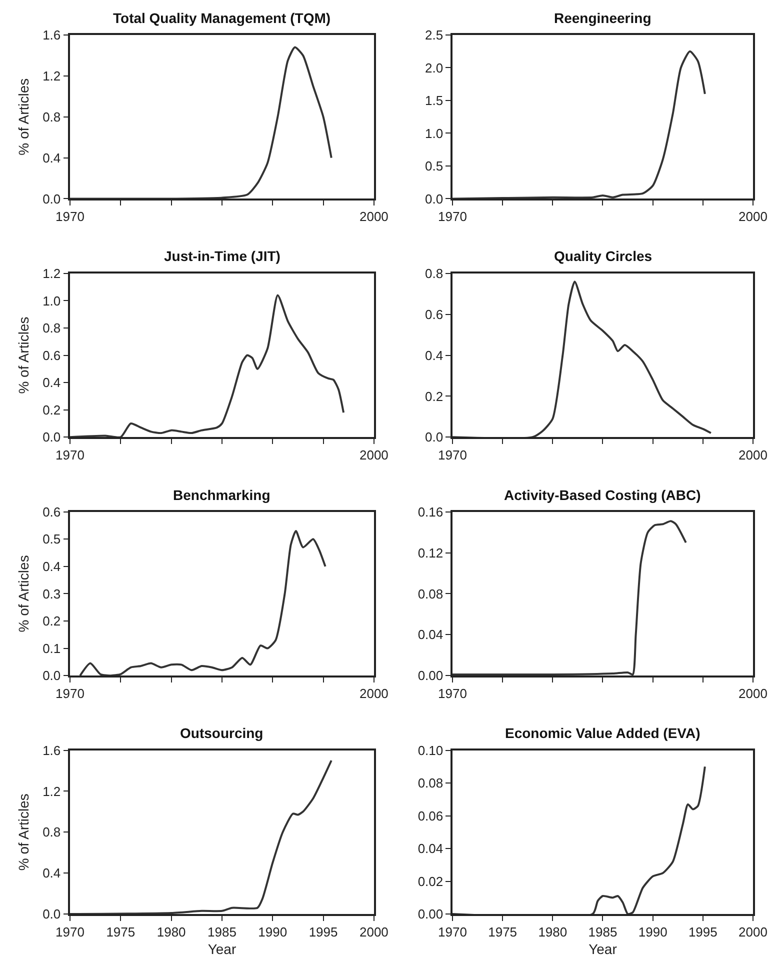 The height and width of the screenshot is (974, 783). What do you see at coordinates (431, 750) in the screenshot?
I see `y-tick-label: 0.10` at bounding box center [431, 750].